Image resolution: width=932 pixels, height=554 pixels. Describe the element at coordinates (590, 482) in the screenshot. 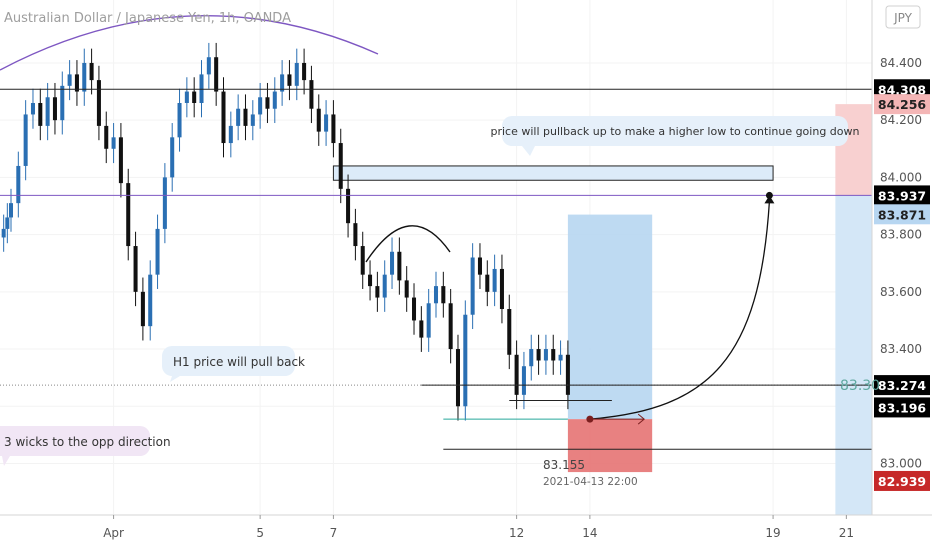

I see `entry-time-label: 2021-04-13 22:00` at that location.